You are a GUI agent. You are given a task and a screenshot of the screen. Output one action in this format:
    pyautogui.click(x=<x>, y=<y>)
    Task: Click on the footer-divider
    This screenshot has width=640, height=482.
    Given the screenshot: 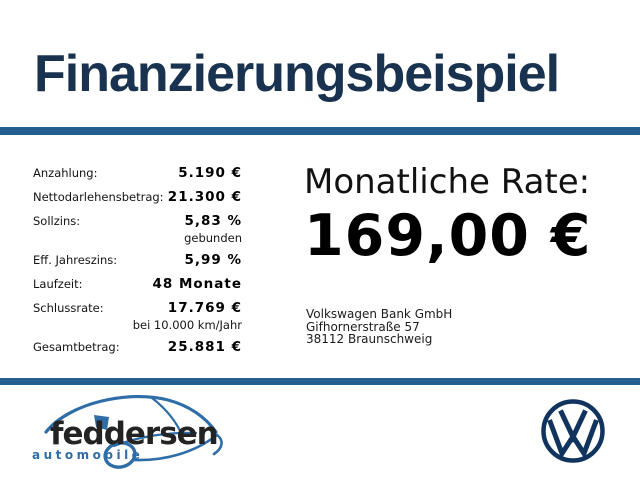 What is the action you would take?
    pyautogui.click(x=320, y=381)
    